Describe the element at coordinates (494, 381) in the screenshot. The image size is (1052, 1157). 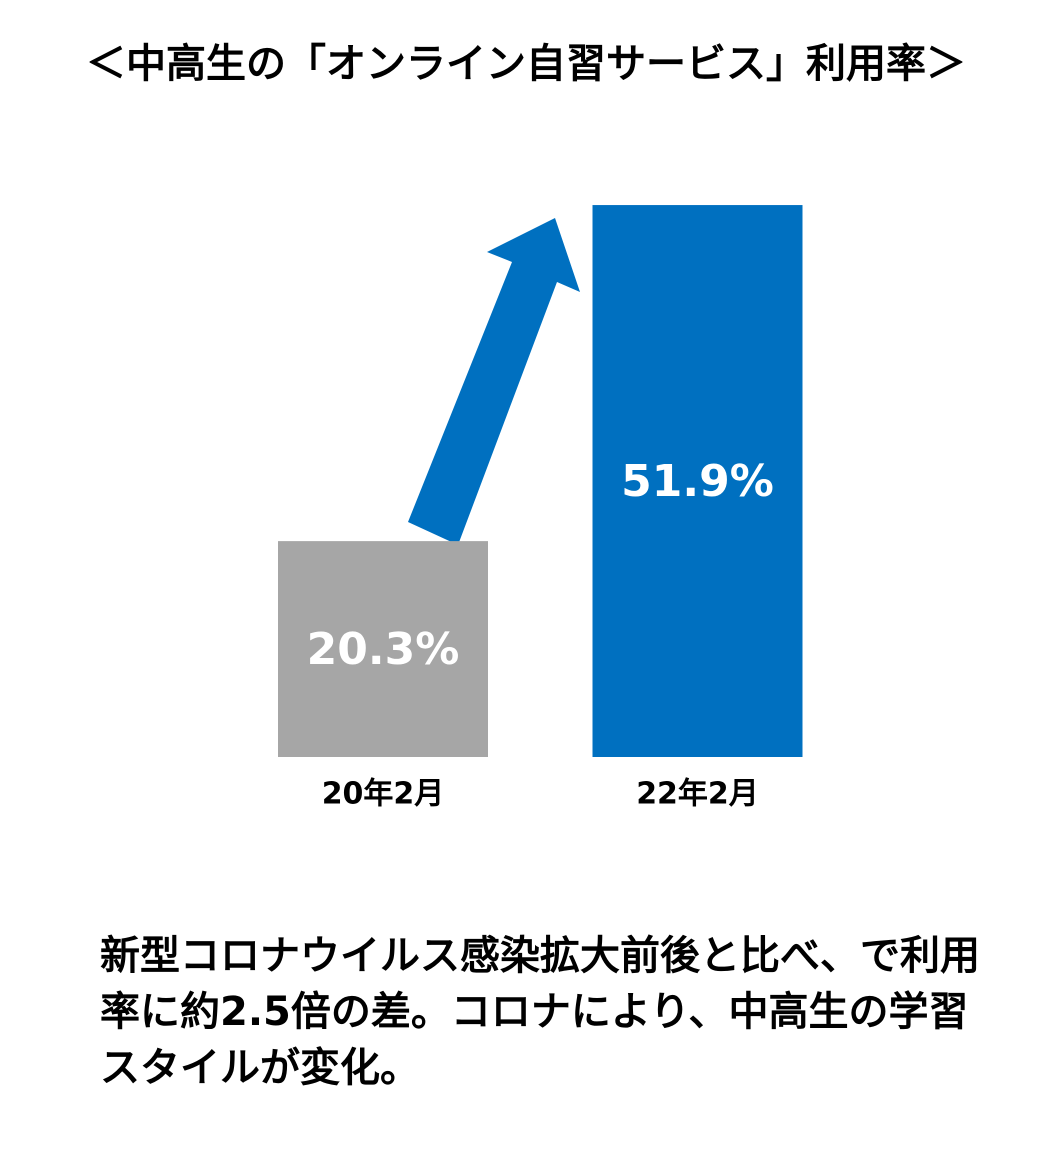
I see `arrow` at that location.